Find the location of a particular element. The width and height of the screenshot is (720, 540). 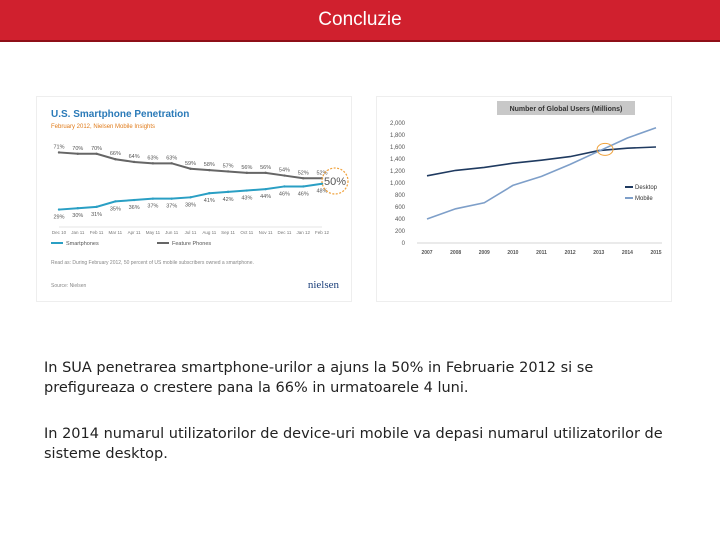

x-tick-label: 2011 is located at coordinates (541, 253).